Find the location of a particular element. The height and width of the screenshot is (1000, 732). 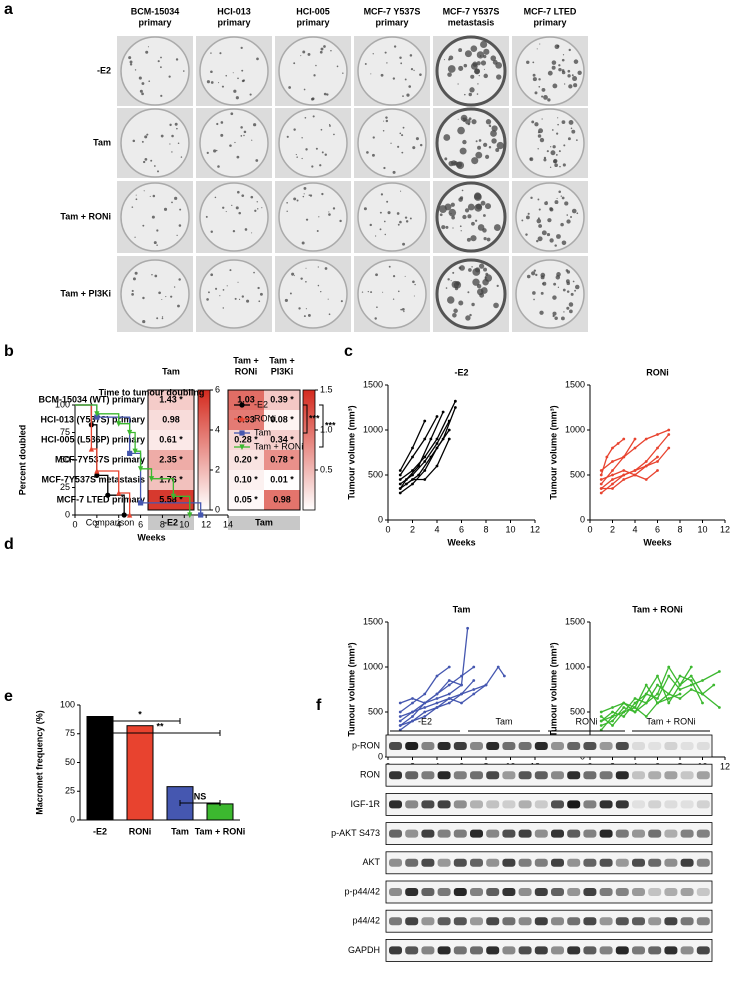

x-tick-label: 14 is located at coordinates (228, 524).